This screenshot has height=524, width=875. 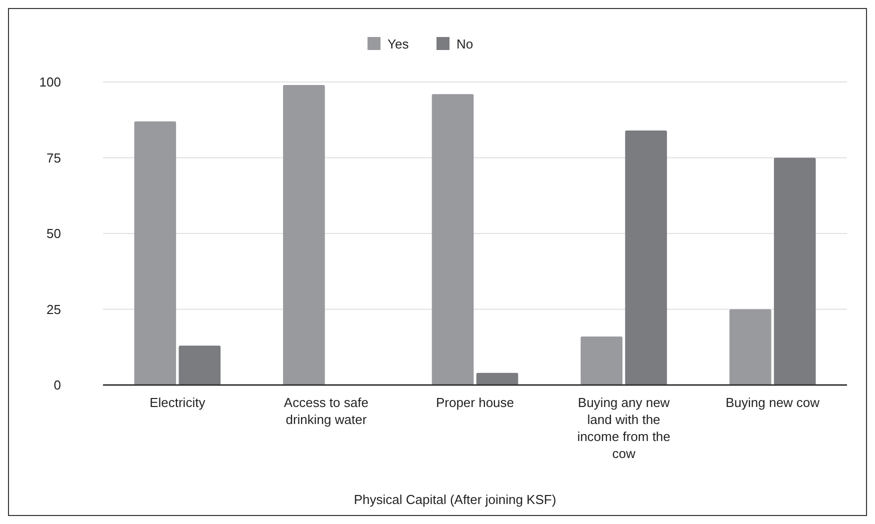 What do you see at coordinates (773, 402) in the screenshot?
I see `x-tick-label: Buying new cow` at bounding box center [773, 402].